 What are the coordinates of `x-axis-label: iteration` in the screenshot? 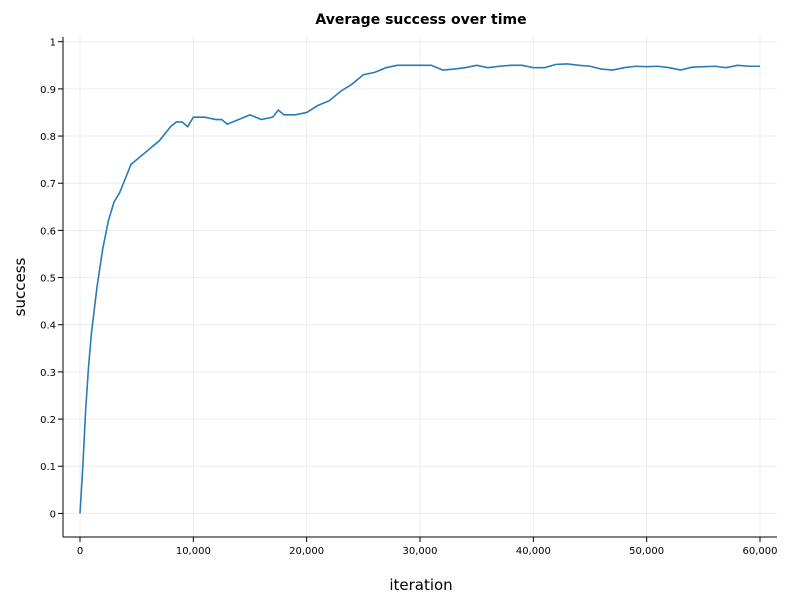 It's located at (420, 585).